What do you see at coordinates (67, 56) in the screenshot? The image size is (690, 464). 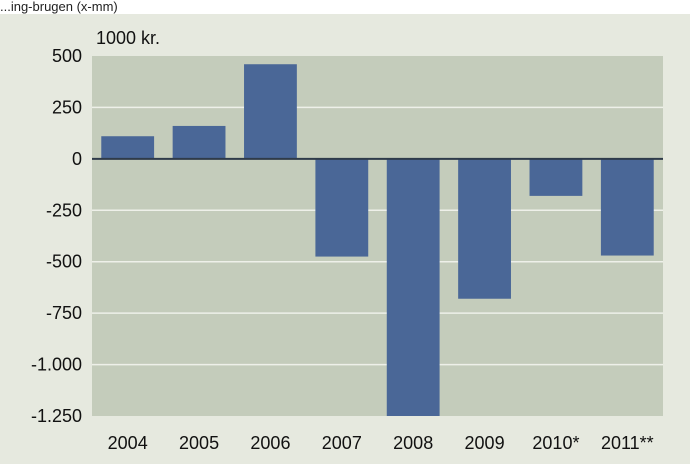 I see `y-tick-label: 500` at bounding box center [67, 56].